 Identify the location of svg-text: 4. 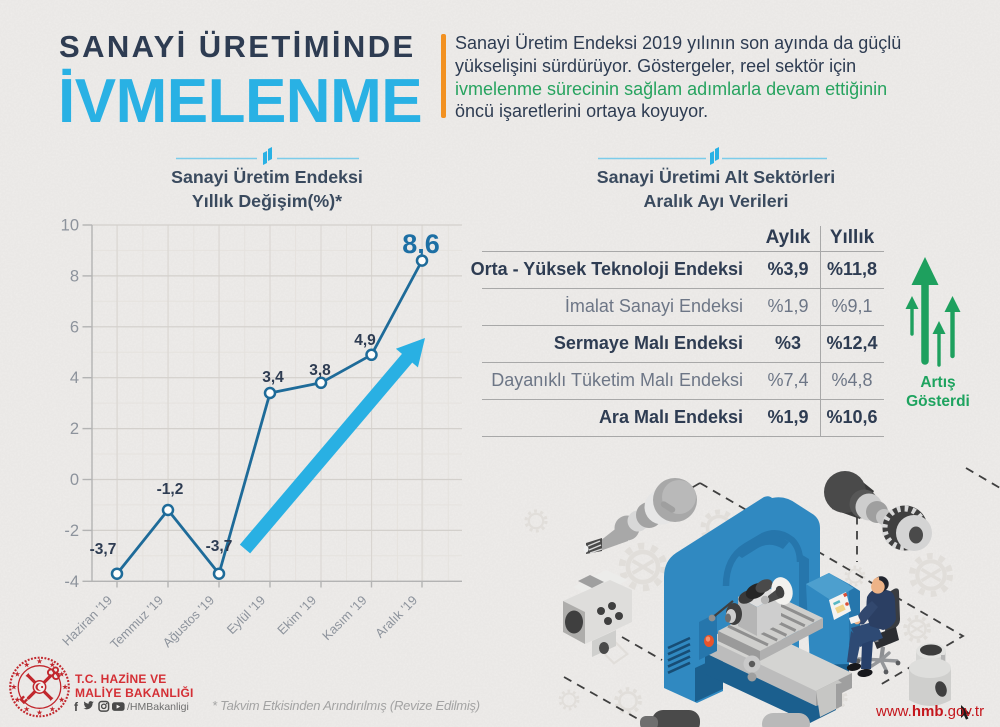
(74, 378).